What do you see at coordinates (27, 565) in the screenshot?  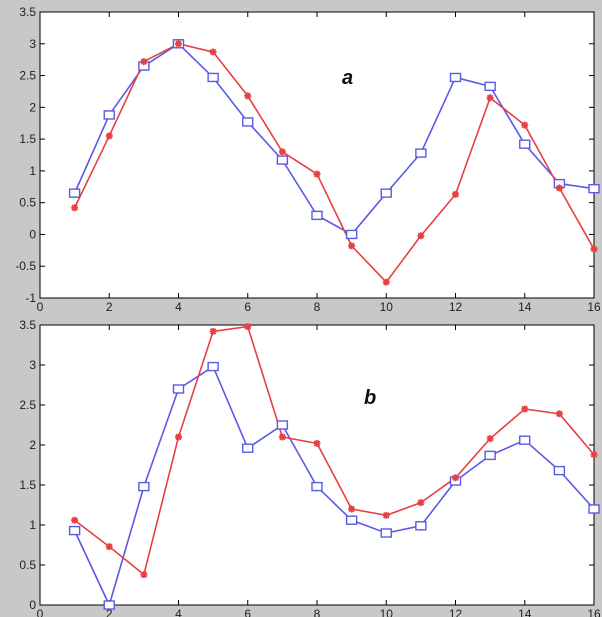 I see `y-tick-label-b: 0.5` at bounding box center [27, 565].